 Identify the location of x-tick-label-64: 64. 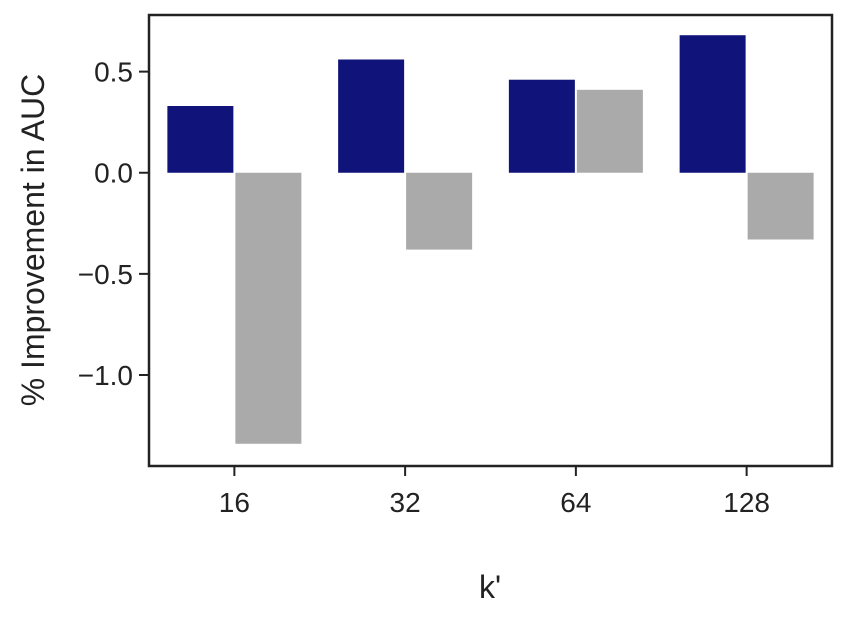
(575, 502).